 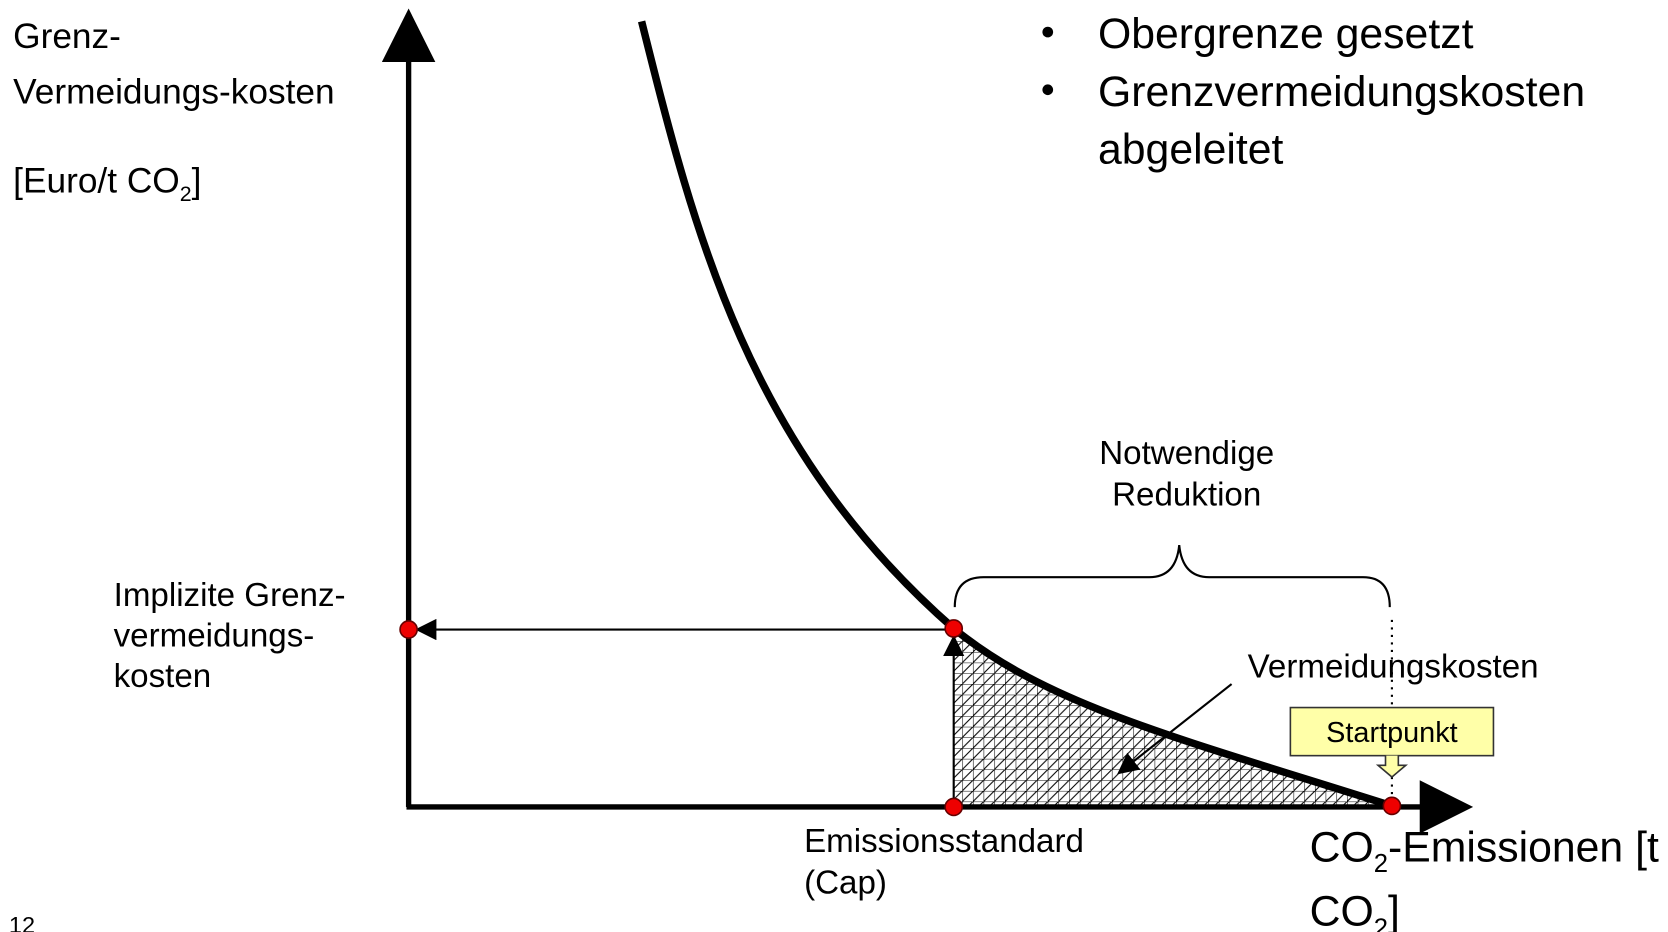 What do you see at coordinates (1355, 910) in the screenshot?
I see `x-label: CO2]` at bounding box center [1355, 910].